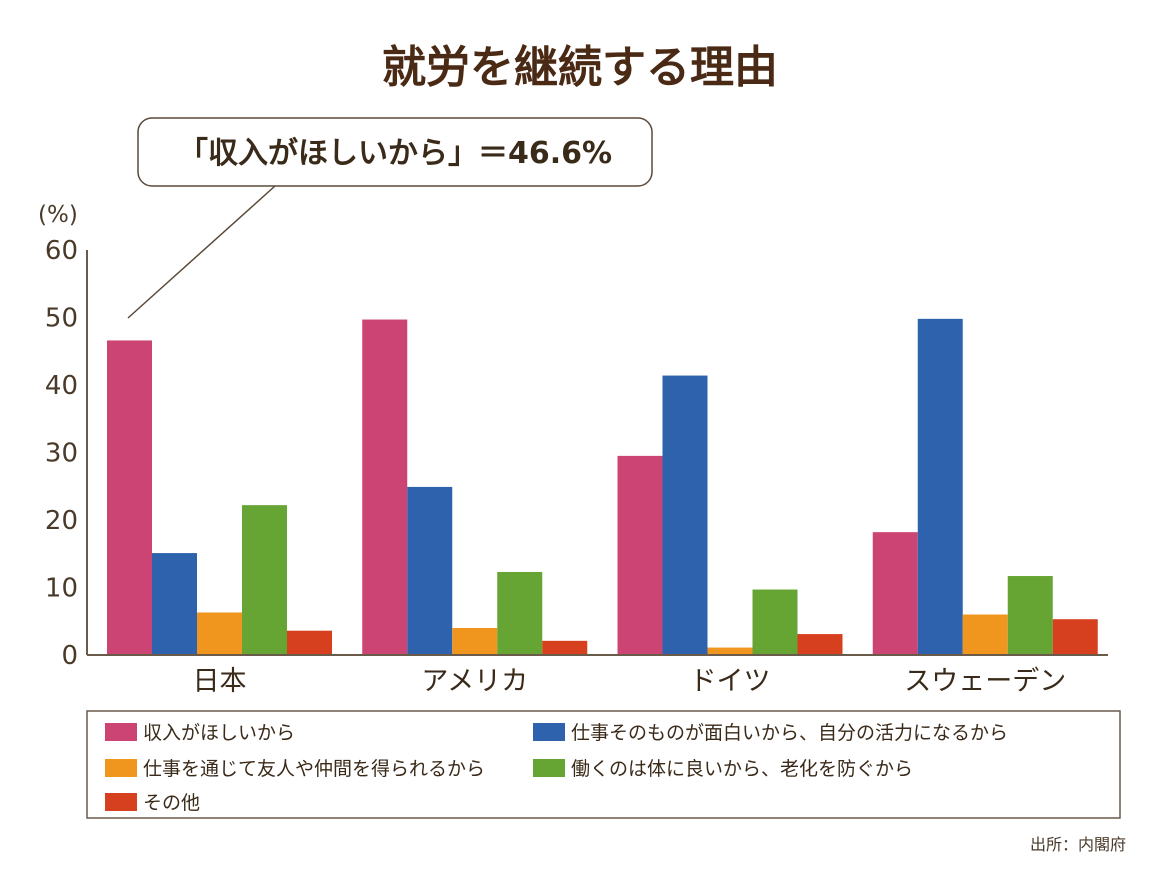  Describe the element at coordinates (69, 656) in the screenshot. I see `y-tick-label: 0` at that location.